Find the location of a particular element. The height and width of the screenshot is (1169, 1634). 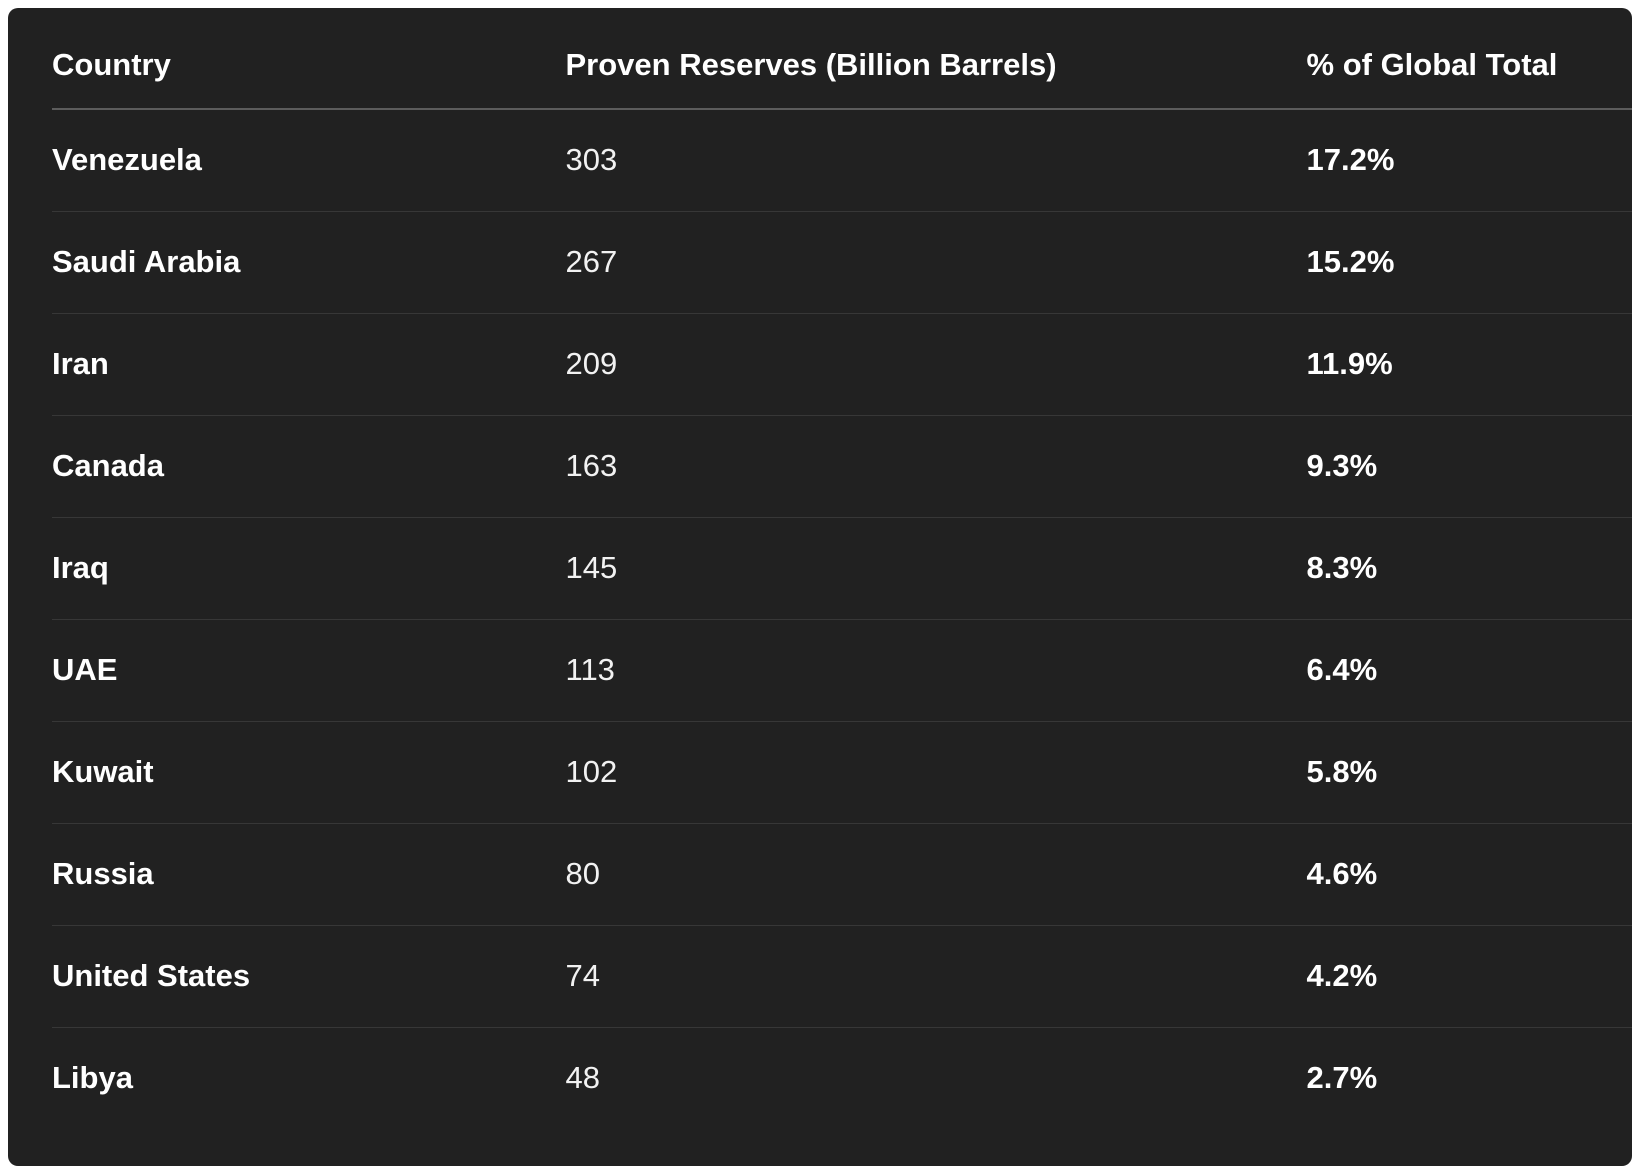

cell-percent: 8.3% is located at coordinates (1469, 568).